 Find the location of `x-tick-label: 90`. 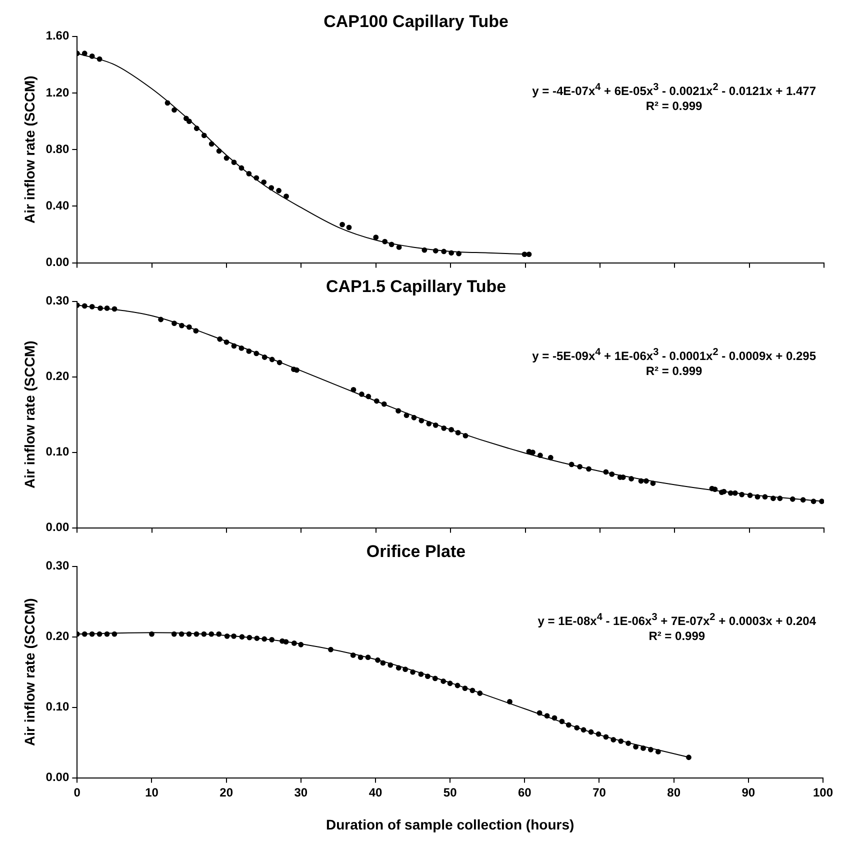

x-tick-label: 90 is located at coordinates (749, 792).